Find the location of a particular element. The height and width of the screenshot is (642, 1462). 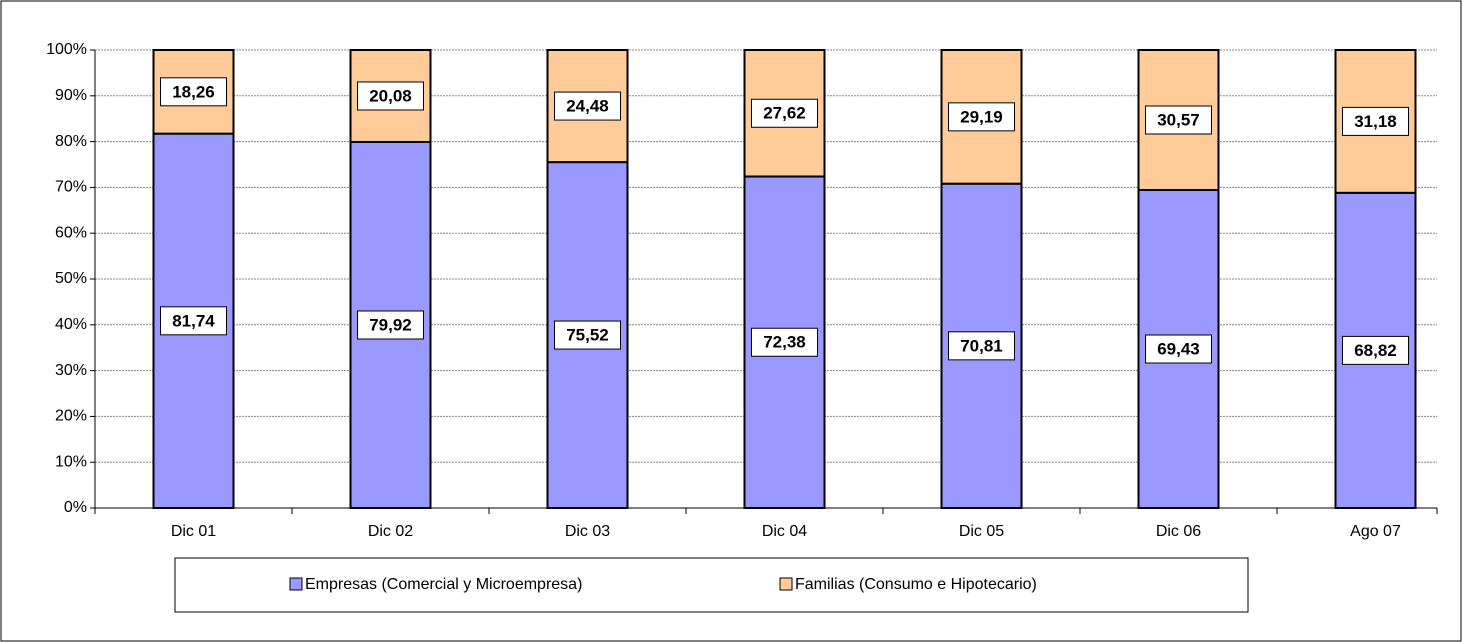

y-tick-label: 40% is located at coordinates (71, 324).